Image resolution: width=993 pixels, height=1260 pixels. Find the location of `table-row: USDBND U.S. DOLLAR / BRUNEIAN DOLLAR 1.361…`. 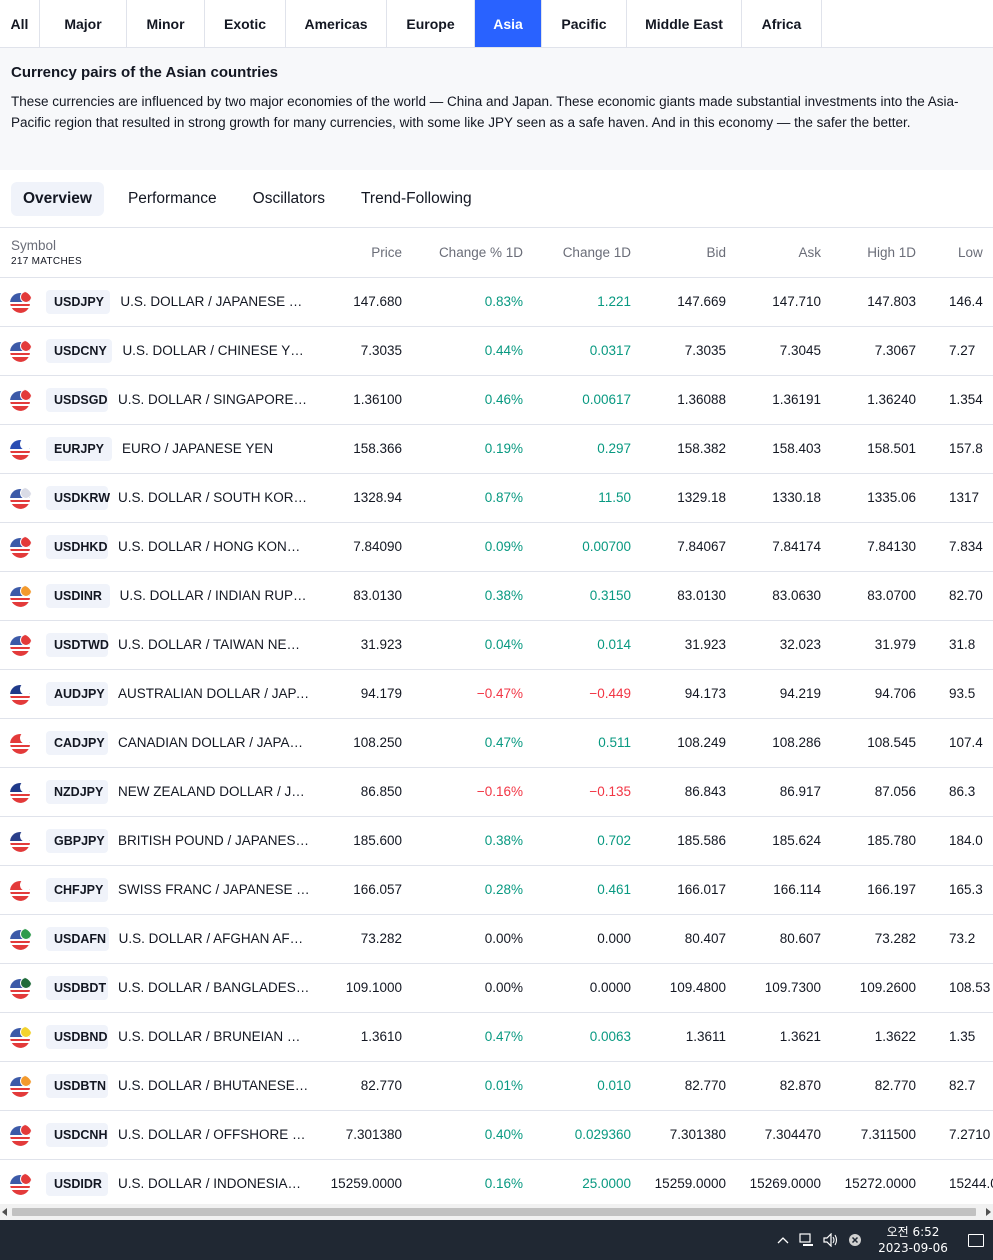

table-row: USDBND U.S. DOLLAR / BRUNEIAN DOLLAR 1.361… is located at coordinates (496, 1037).